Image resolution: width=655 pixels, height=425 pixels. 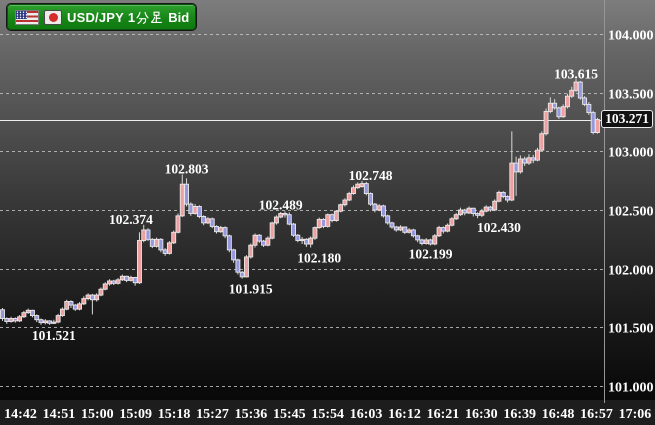 I want to click on price-tick-label: 104.000, so click(x=631, y=36).